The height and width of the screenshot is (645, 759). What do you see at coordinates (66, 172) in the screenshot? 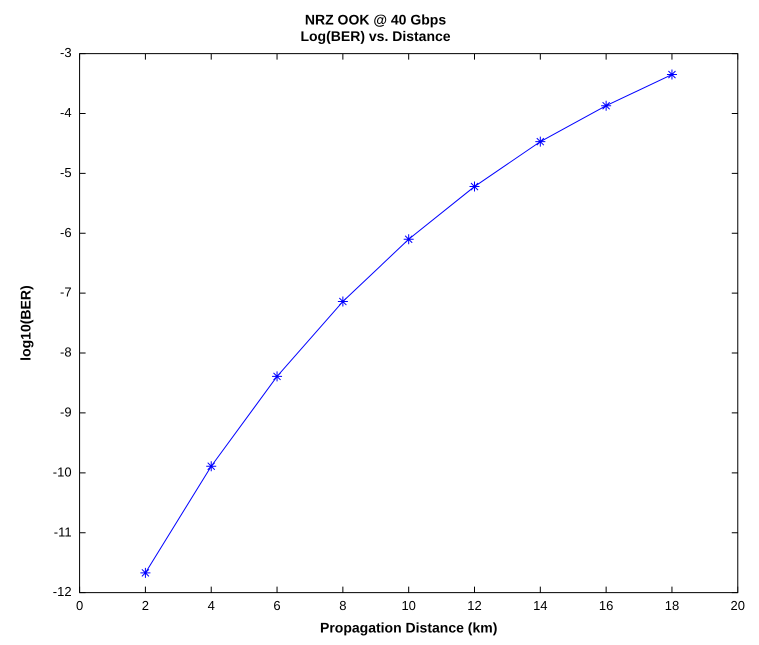
I see `y-tick-label: -5` at bounding box center [66, 172].